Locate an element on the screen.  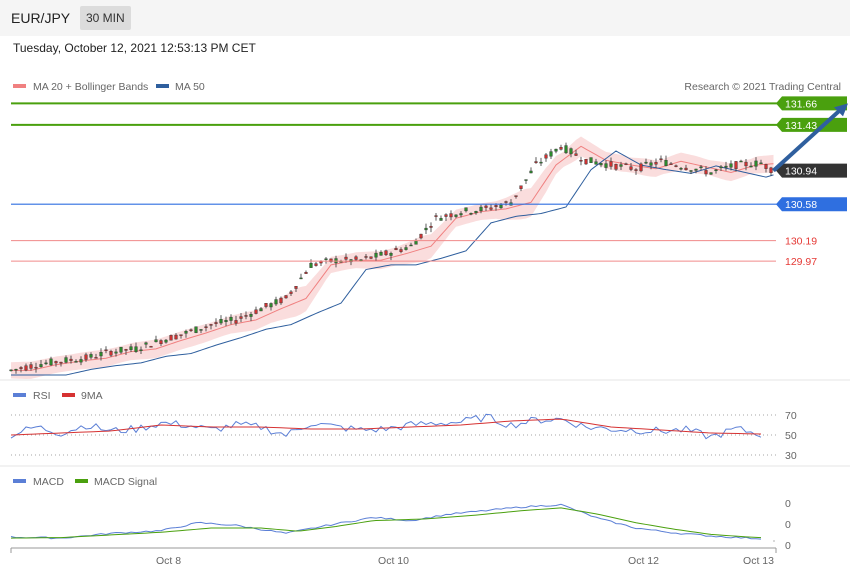
macd-signal-line is located at coordinates (386, 523).